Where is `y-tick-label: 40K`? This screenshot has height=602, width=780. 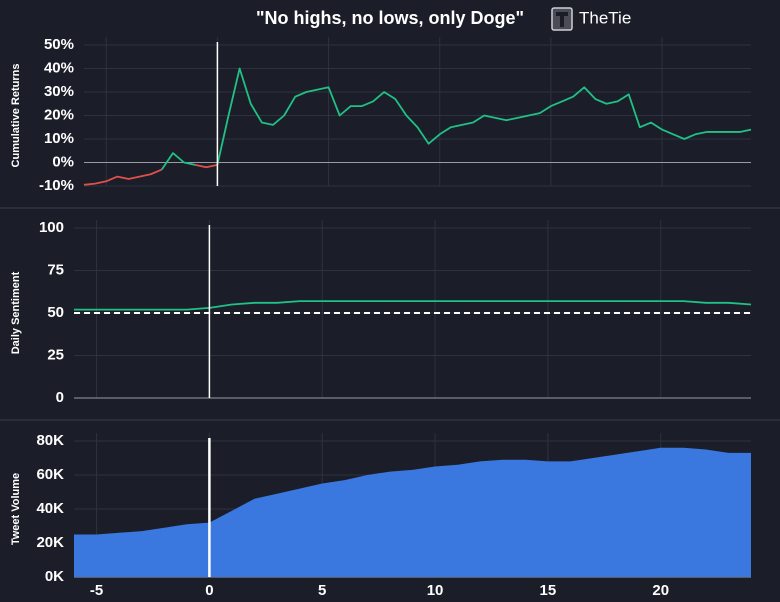
y-tick-label: 40K is located at coordinates (50, 508).